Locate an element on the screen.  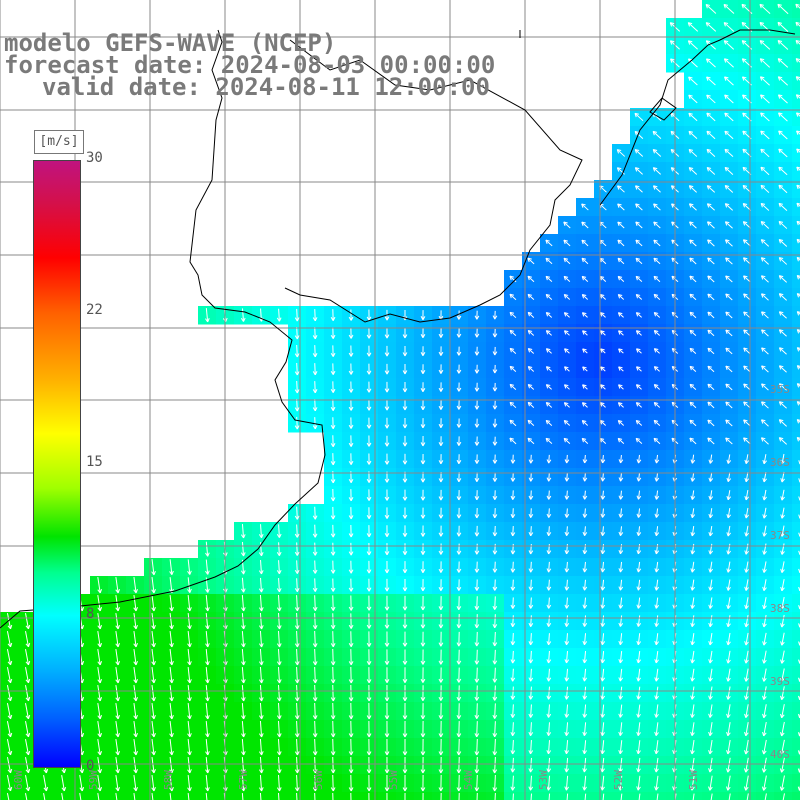
latitude-label: 39S is located at coordinates (780, 681).